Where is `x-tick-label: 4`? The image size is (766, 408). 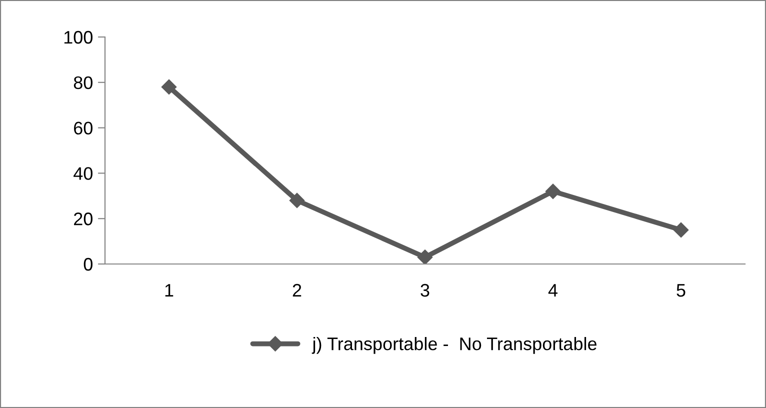
x-tick-label: 4 is located at coordinates (553, 290).